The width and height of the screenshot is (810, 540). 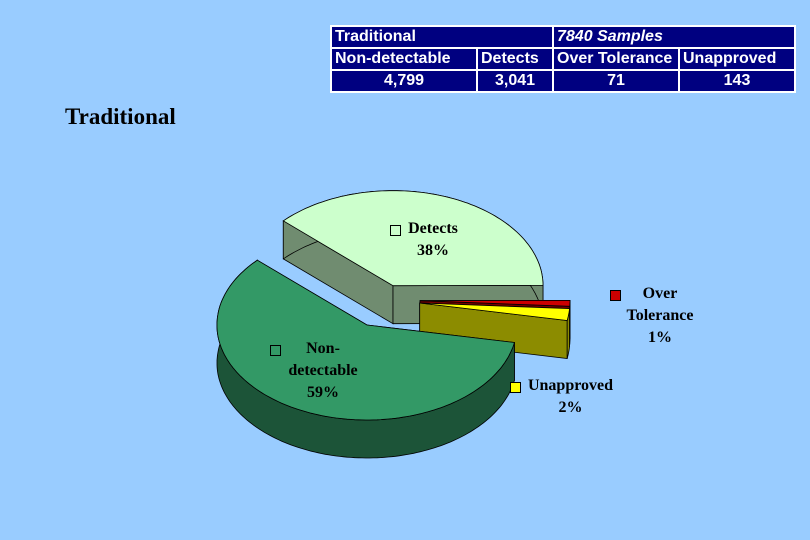 What do you see at coordinates (674, 37) in the screenshot?
I see `table-header: 7840 Samples` at bounding box center [674, 37].